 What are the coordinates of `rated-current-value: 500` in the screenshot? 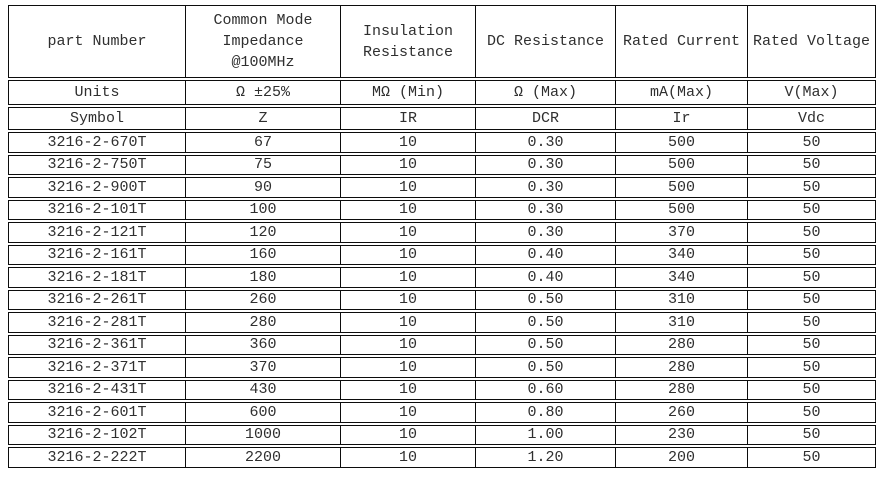 It's located at (681, 165).